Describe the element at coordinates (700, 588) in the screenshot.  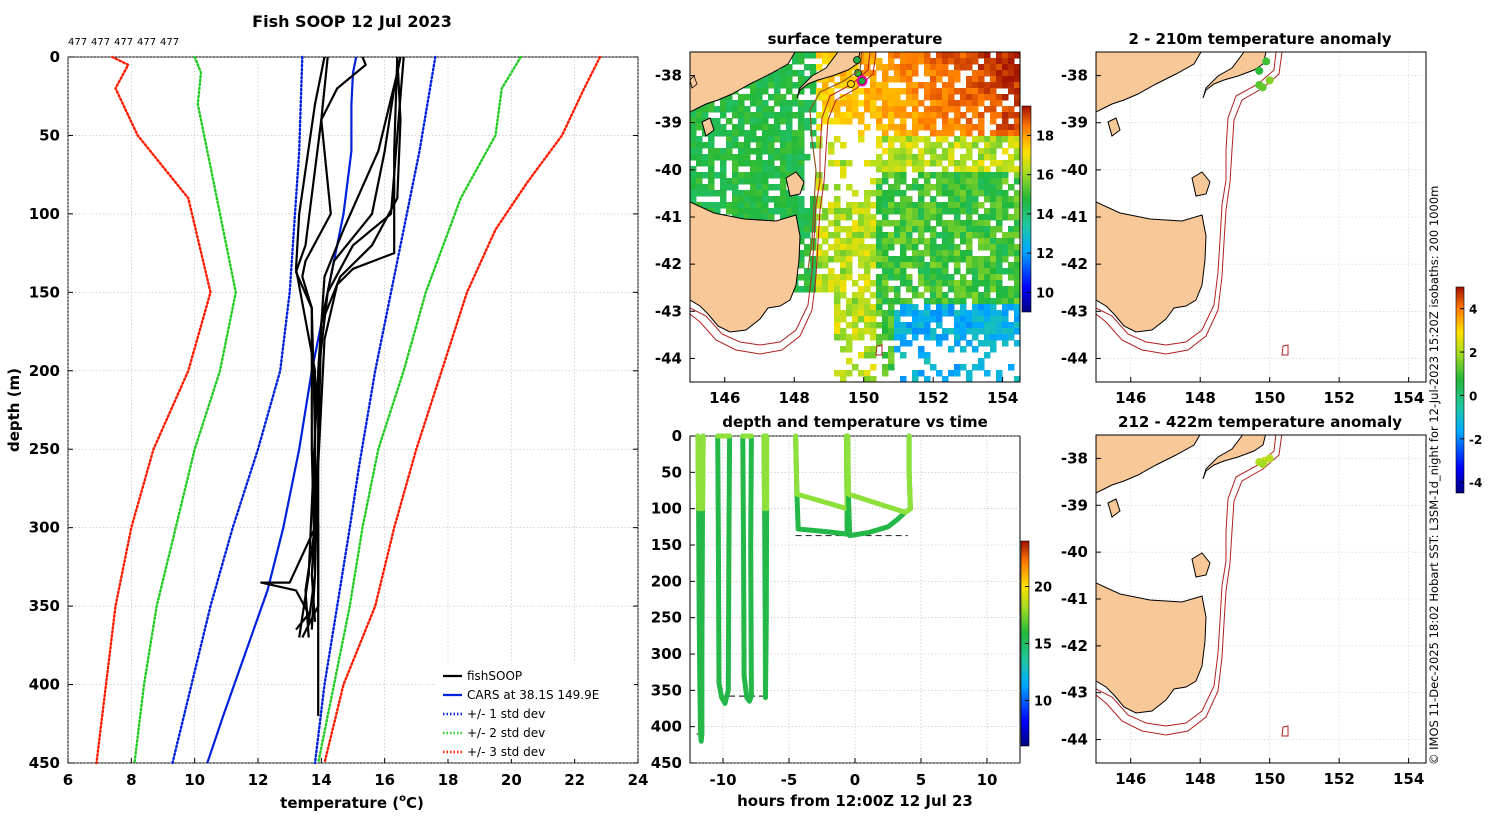
I see `depth-time-track` at that location.